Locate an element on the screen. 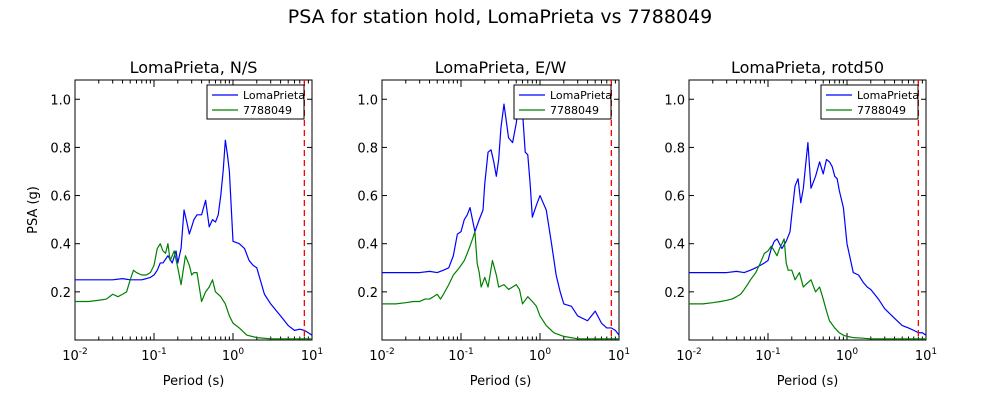  panel-title: LomaPrieta, E/W is located at coordinates (501, 67).